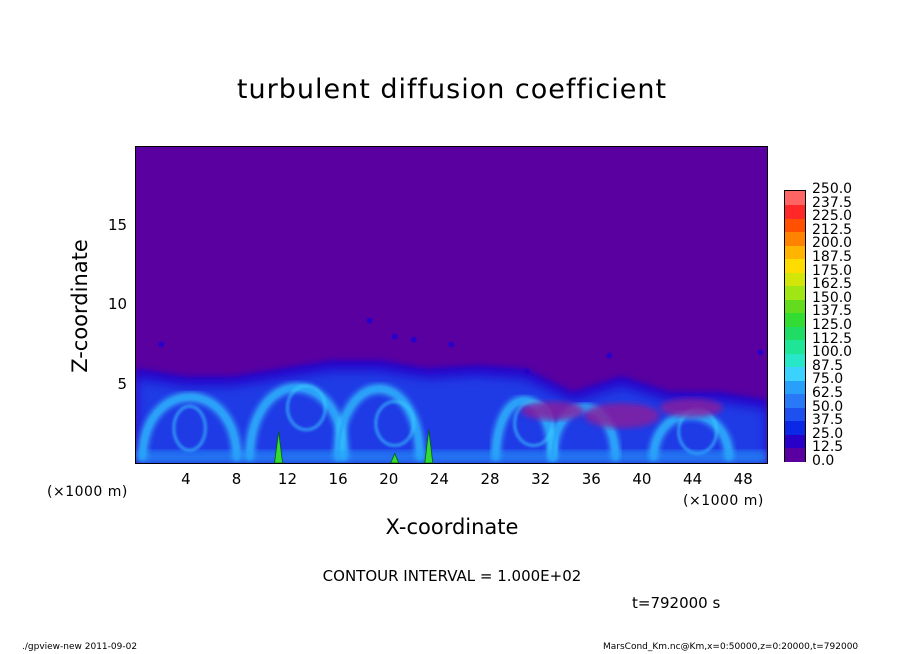 The width and height of the screenshot is (904, 654). What do you see at coordinates (828, 406) in the screenshot?
I see `colorbar-label: 50.0` at bounding box center [828, 406].